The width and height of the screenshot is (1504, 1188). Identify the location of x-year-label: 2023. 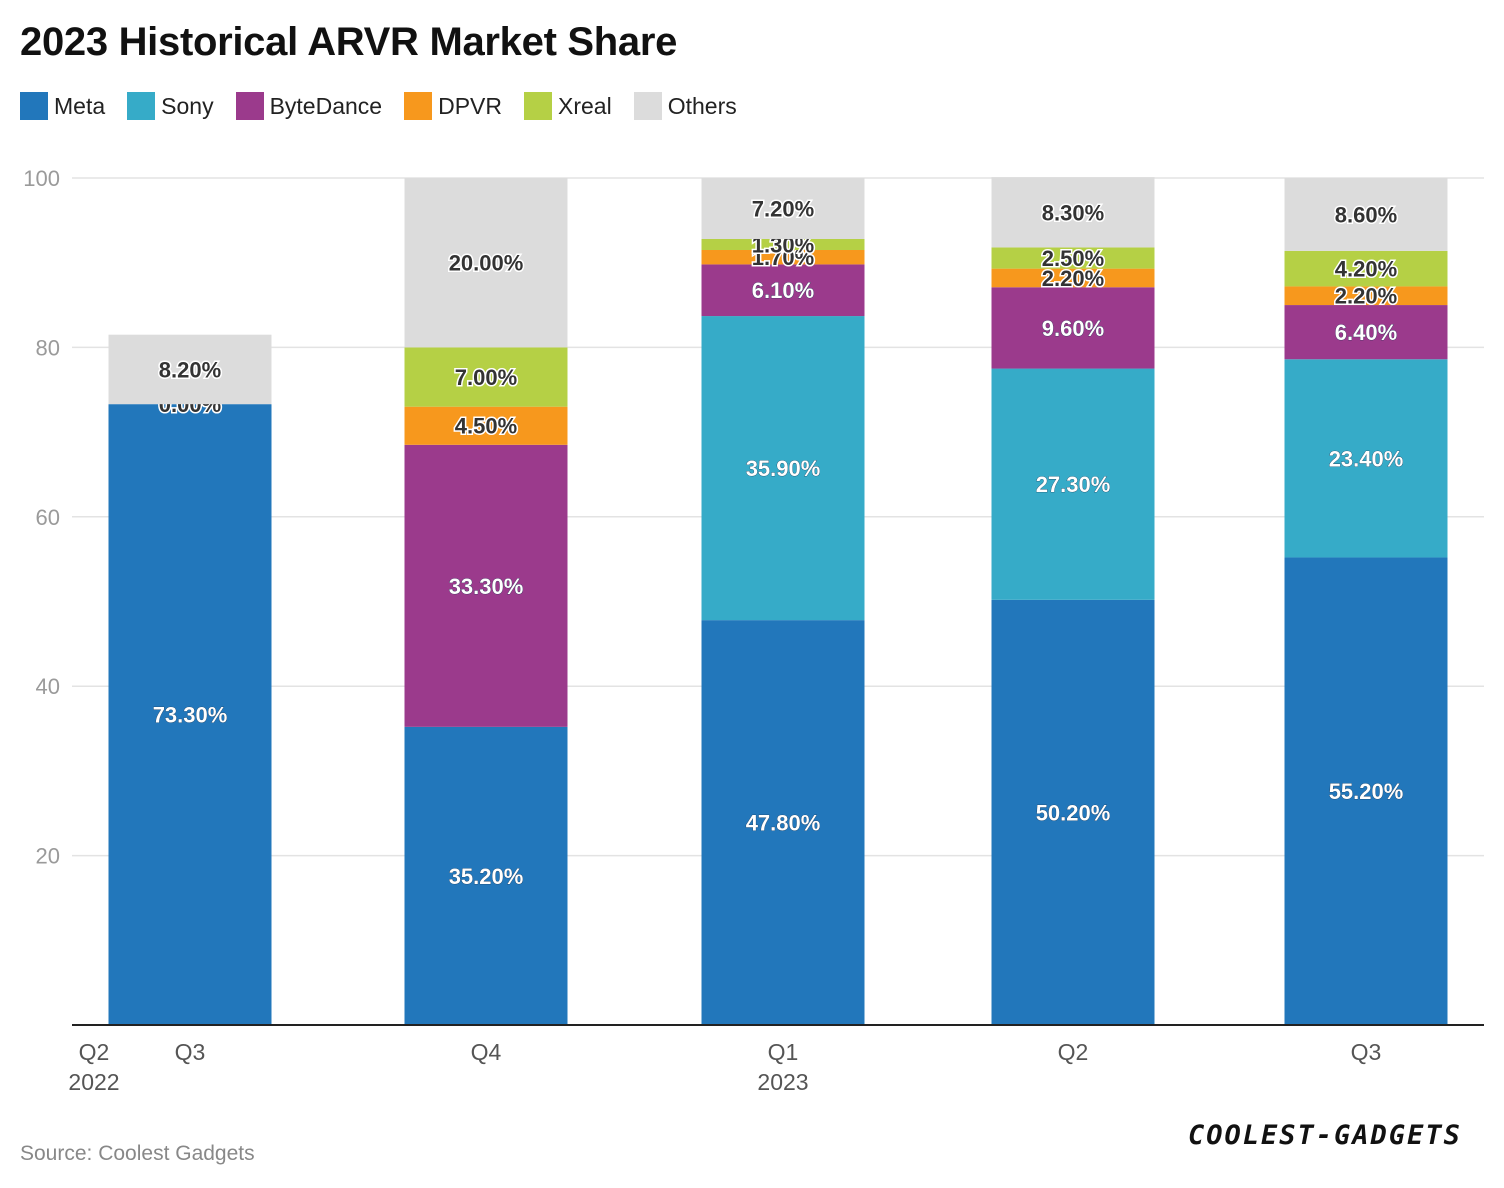
(782, 1082).